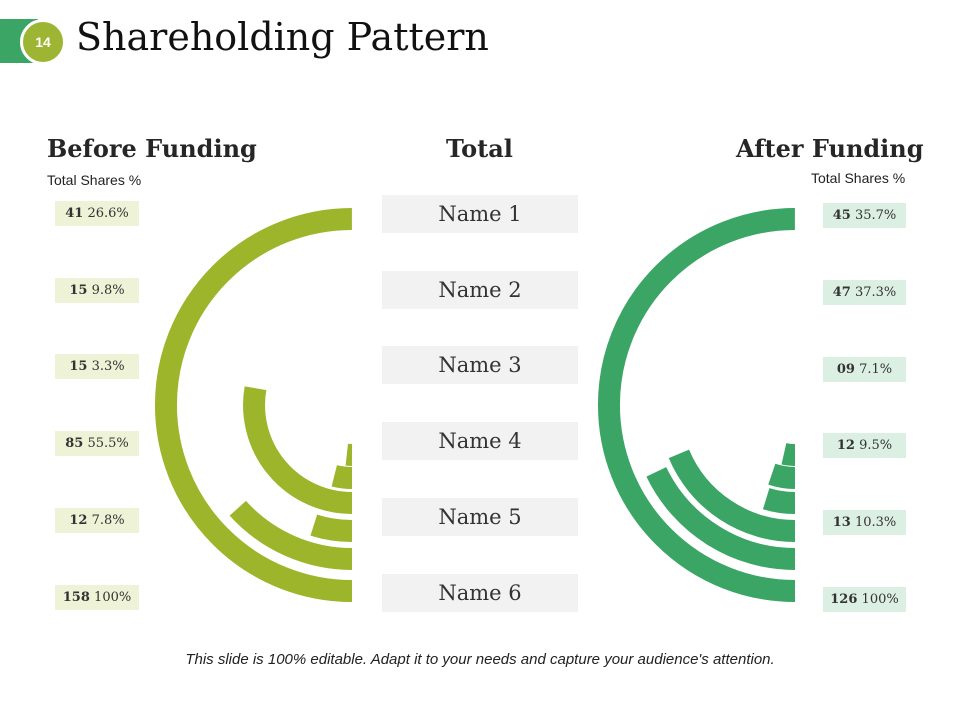 The image size is (960, 720). I want to click on before-funding-title: Before Funding, so click(152, 148).